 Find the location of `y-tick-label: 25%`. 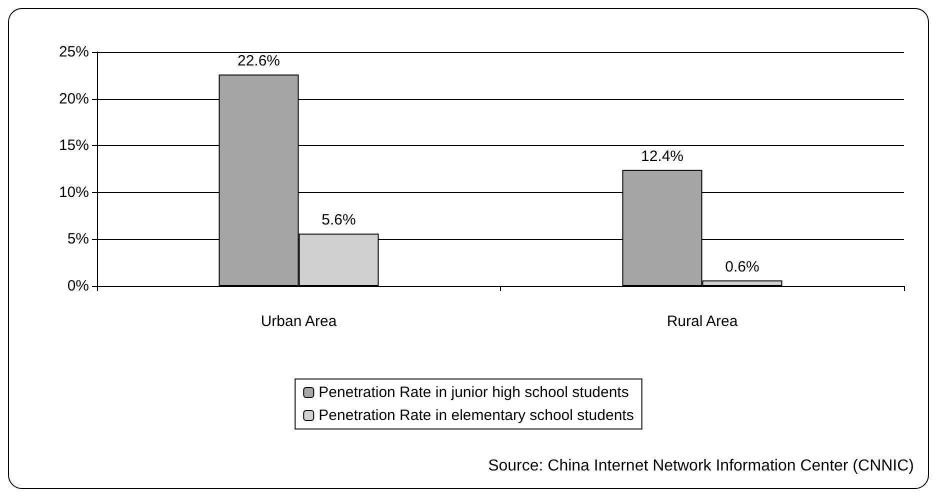

y-tick-label: 25% is located at coordinates (73, 52).